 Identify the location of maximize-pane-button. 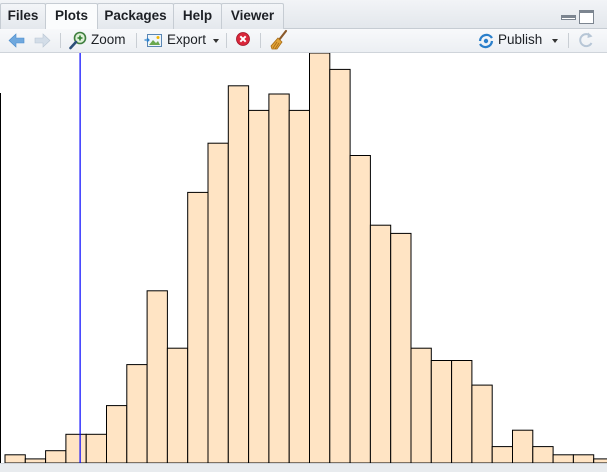
(586, 17).